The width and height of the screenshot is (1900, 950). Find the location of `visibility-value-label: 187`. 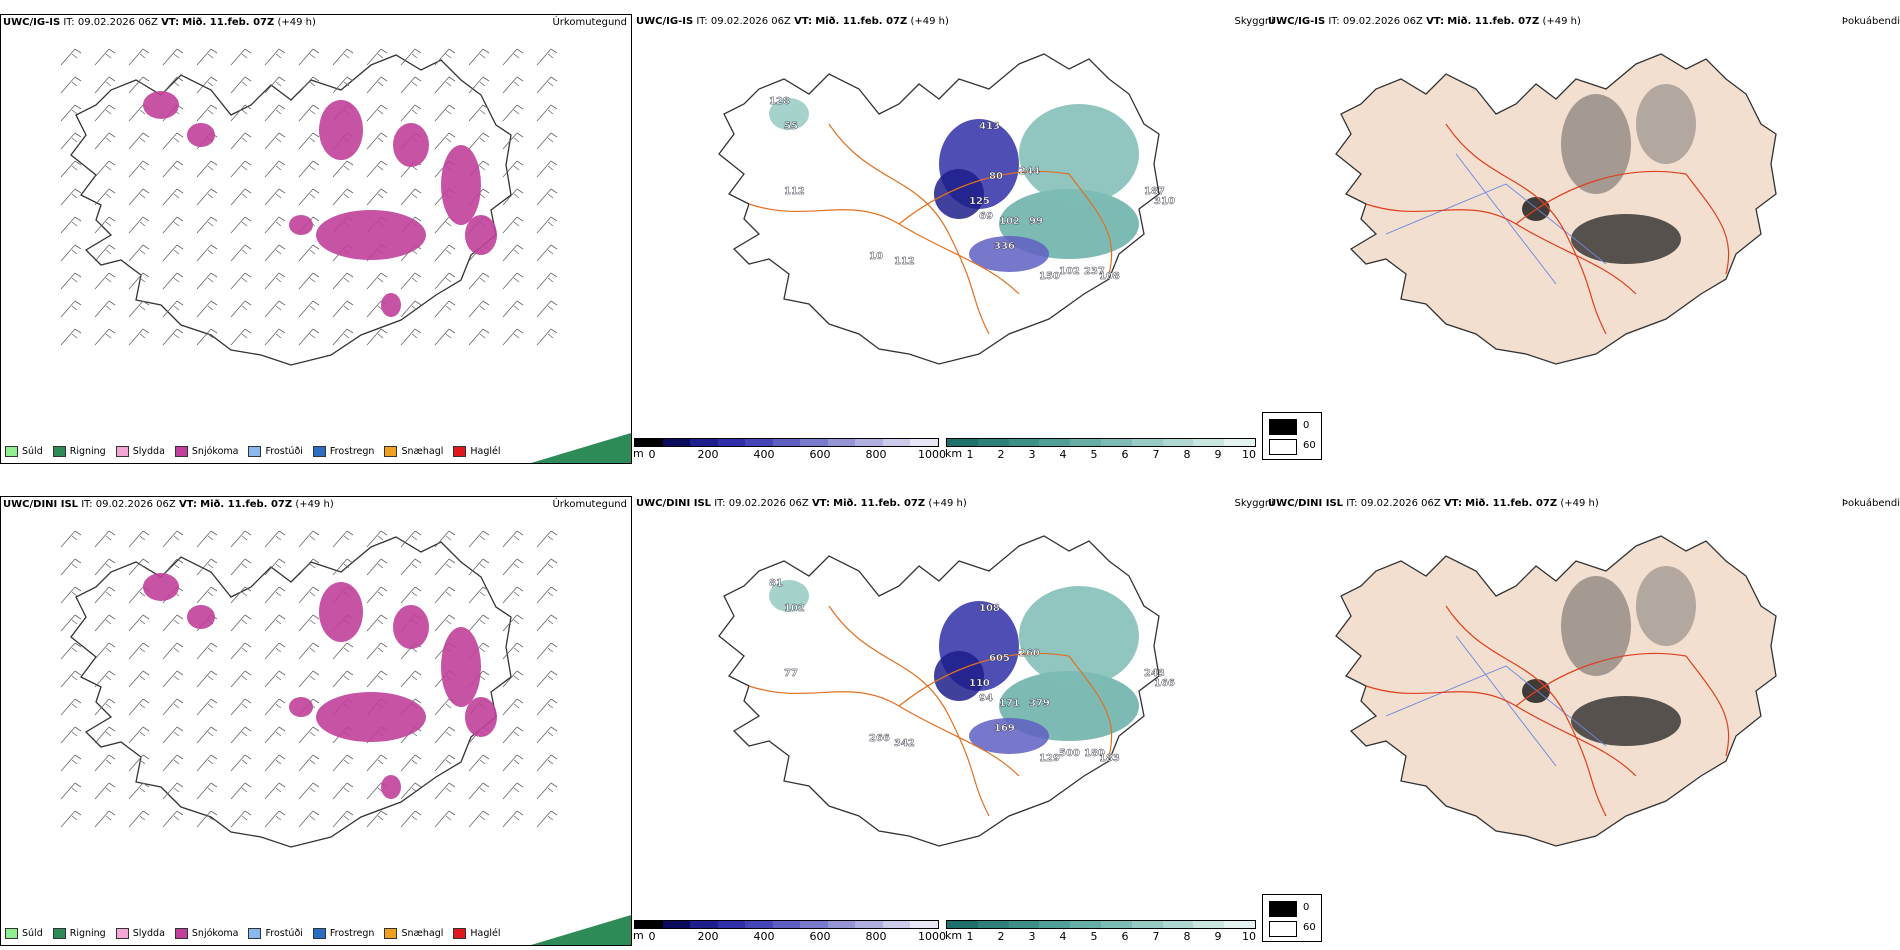

visibility-value-label: 187 is located at coordinates (1154, 191).